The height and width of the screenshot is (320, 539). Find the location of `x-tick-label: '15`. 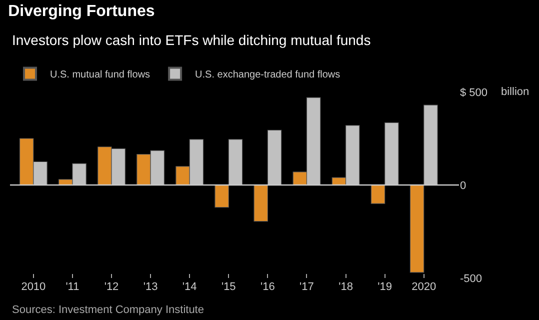

x-tick-label: '15 is located at coordinates (228, 287).